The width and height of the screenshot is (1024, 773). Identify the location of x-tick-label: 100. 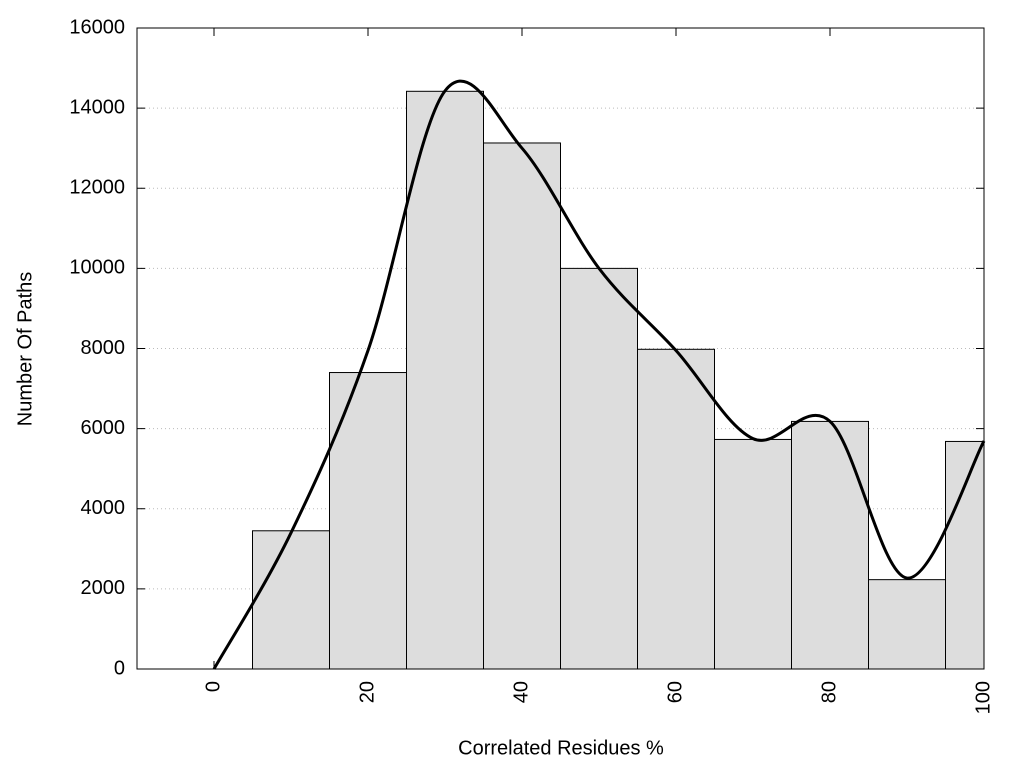
(983, 697).